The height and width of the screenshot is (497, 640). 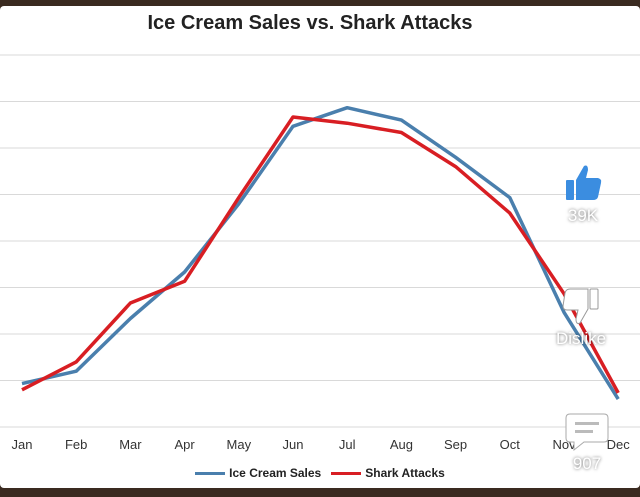 I want to click on x-tick-label: Apr, so click(x=184, y=444).